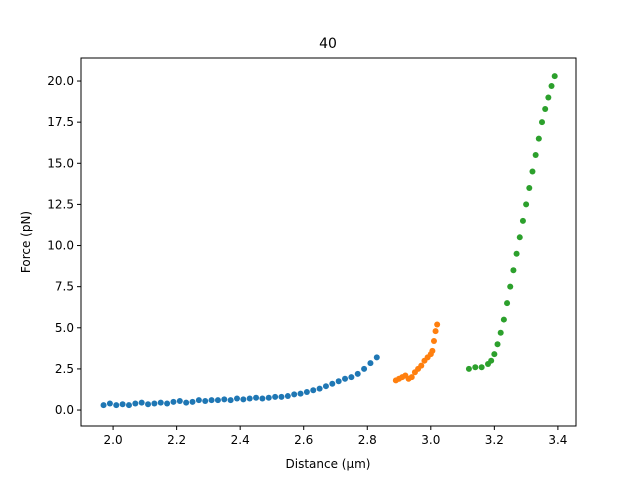  Describe the element at coordinates (328, 44) in the screenshot. I see `chart-title: 40` at that location.